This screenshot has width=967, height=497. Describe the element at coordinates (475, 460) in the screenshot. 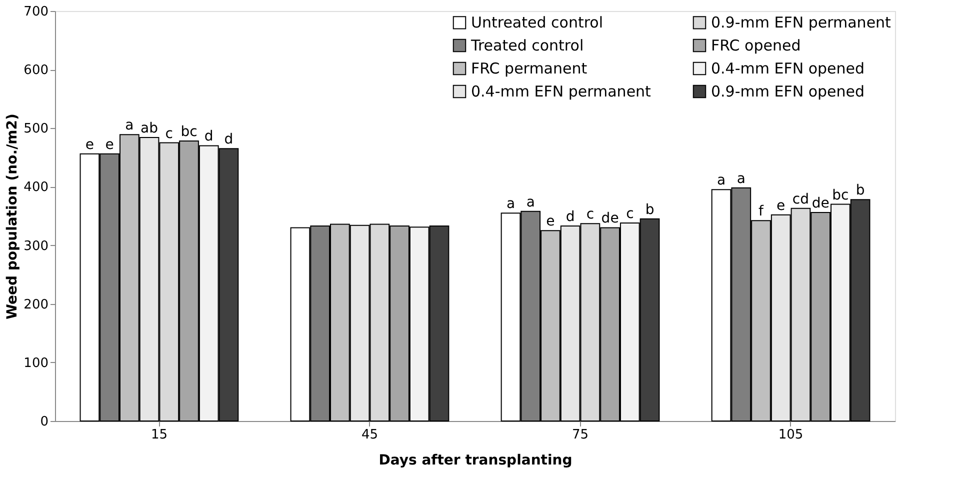

I see `x-axis-title: Days after transplanting` at that location.